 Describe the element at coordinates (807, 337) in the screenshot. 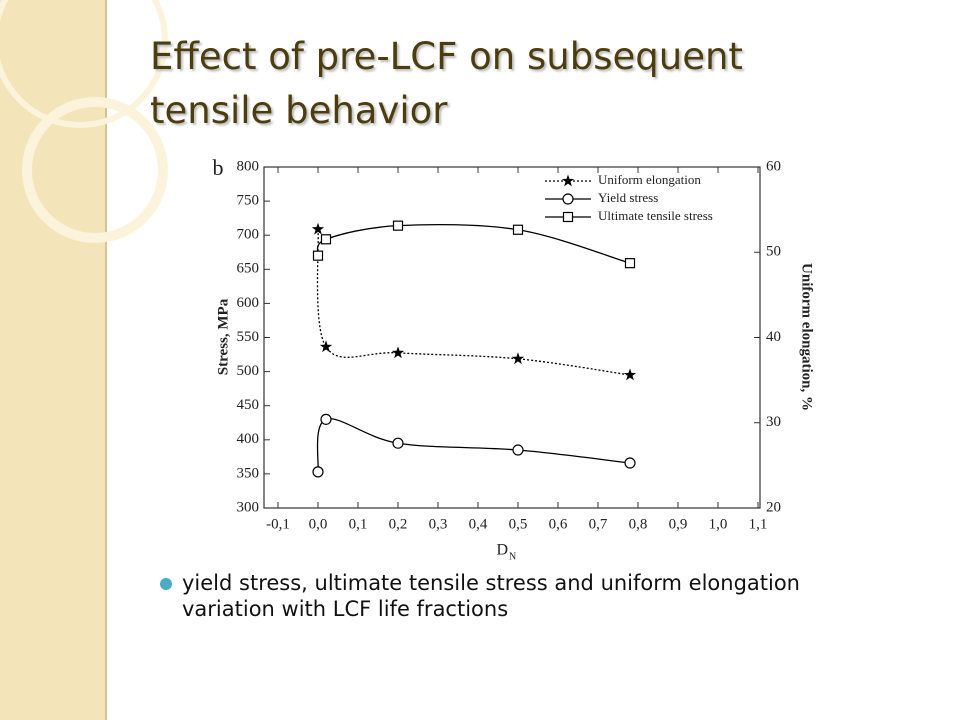

I see `y2-axis-label: Uniform elongation, %` at that location.